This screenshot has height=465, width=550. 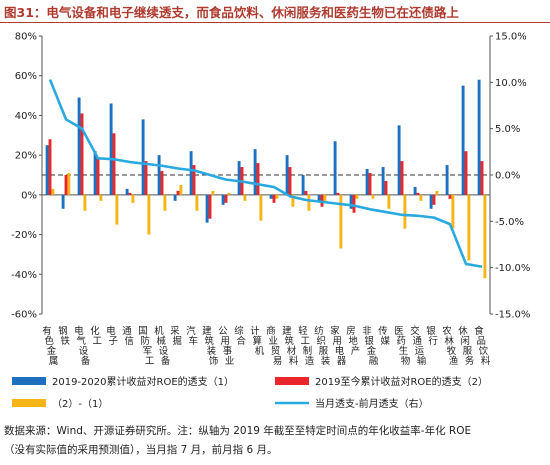 What do you see at coordinates (322, 346) in the screenshot?
I see `category-label-17: 纺织服装` at bounding box center [322, 346].